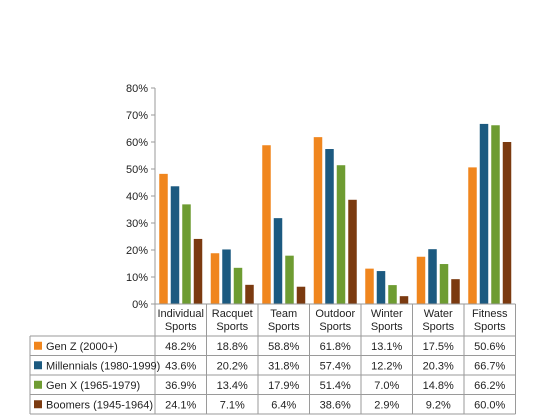 The image size is (550, 419). Describe the element at coordinates (335, 366) in the screenshot. I see `data-label: 57.4%` at that location.